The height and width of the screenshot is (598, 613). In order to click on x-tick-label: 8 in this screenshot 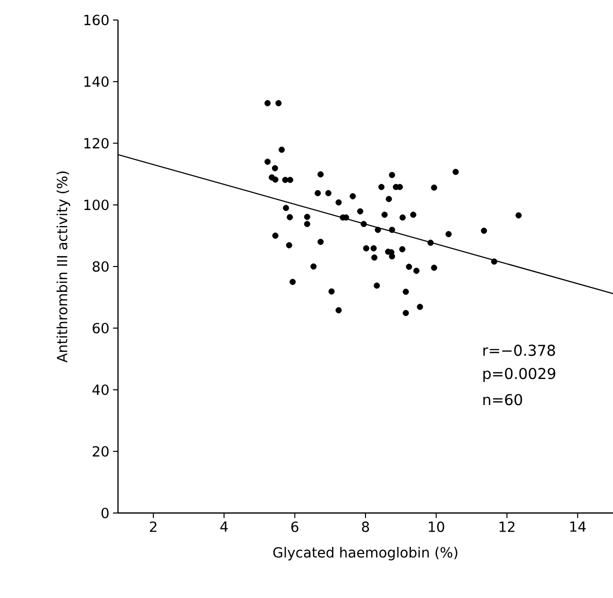, I will do `click(365, 526)`.